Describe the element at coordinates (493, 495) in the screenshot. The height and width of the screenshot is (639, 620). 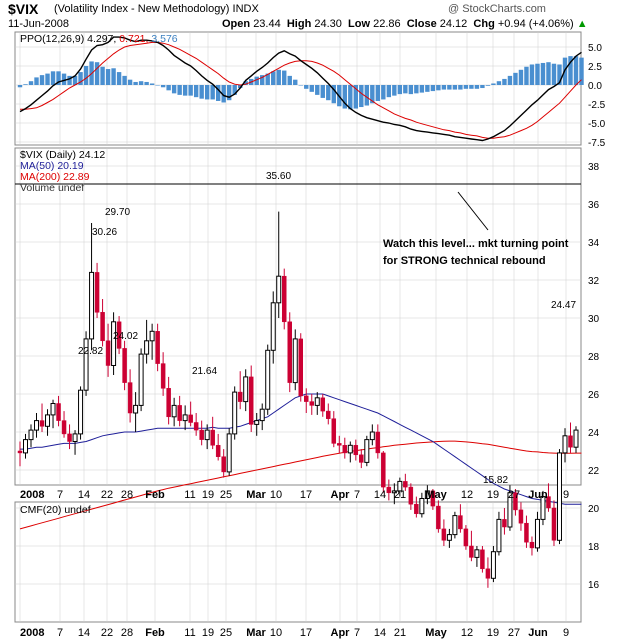
I see `x-tick-label: 19` at that location.